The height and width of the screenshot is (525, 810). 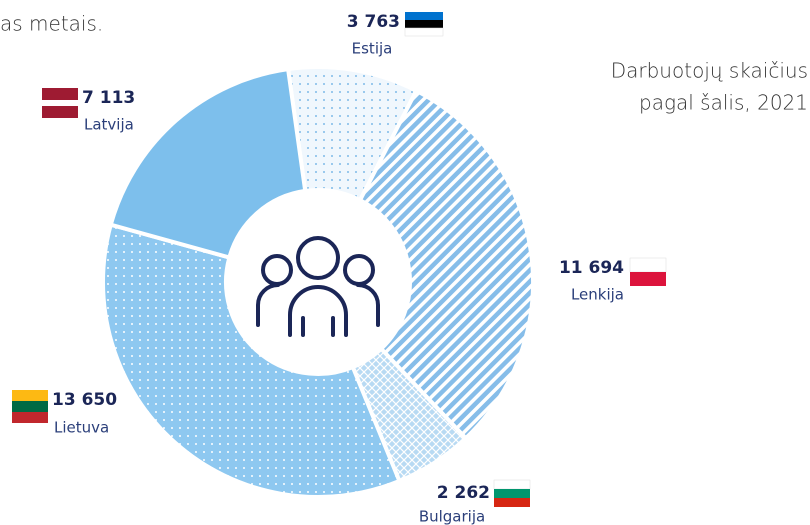 I want to click on people-icon, so click(x=318, y=286).